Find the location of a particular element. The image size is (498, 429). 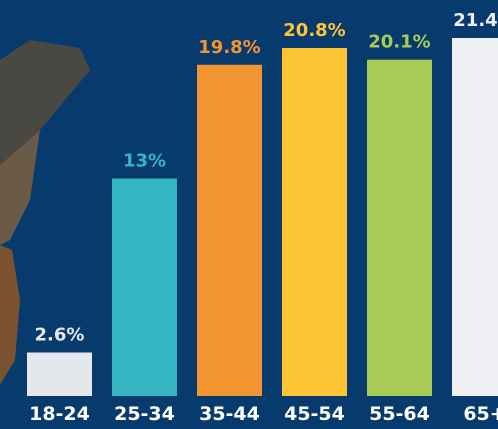

x-tick-label: 25-34 is located at coordinates (144, 414).